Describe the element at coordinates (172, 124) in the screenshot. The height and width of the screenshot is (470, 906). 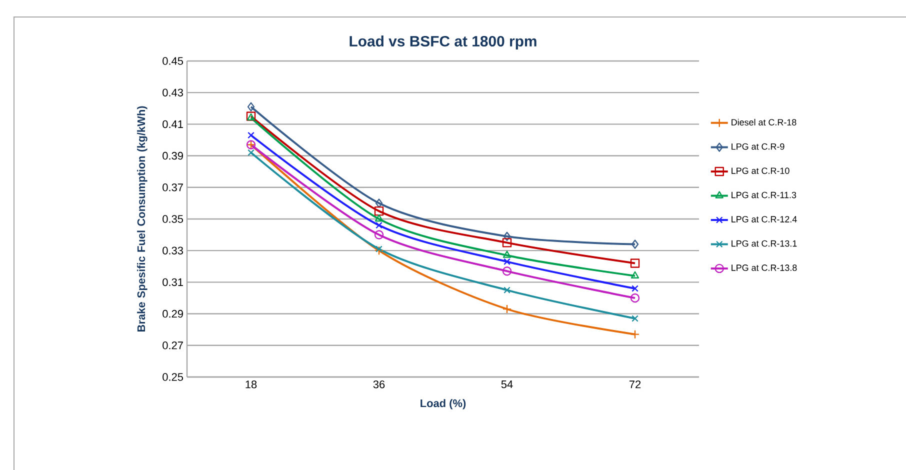
I see `y-tick-label: 0.41` at that location.